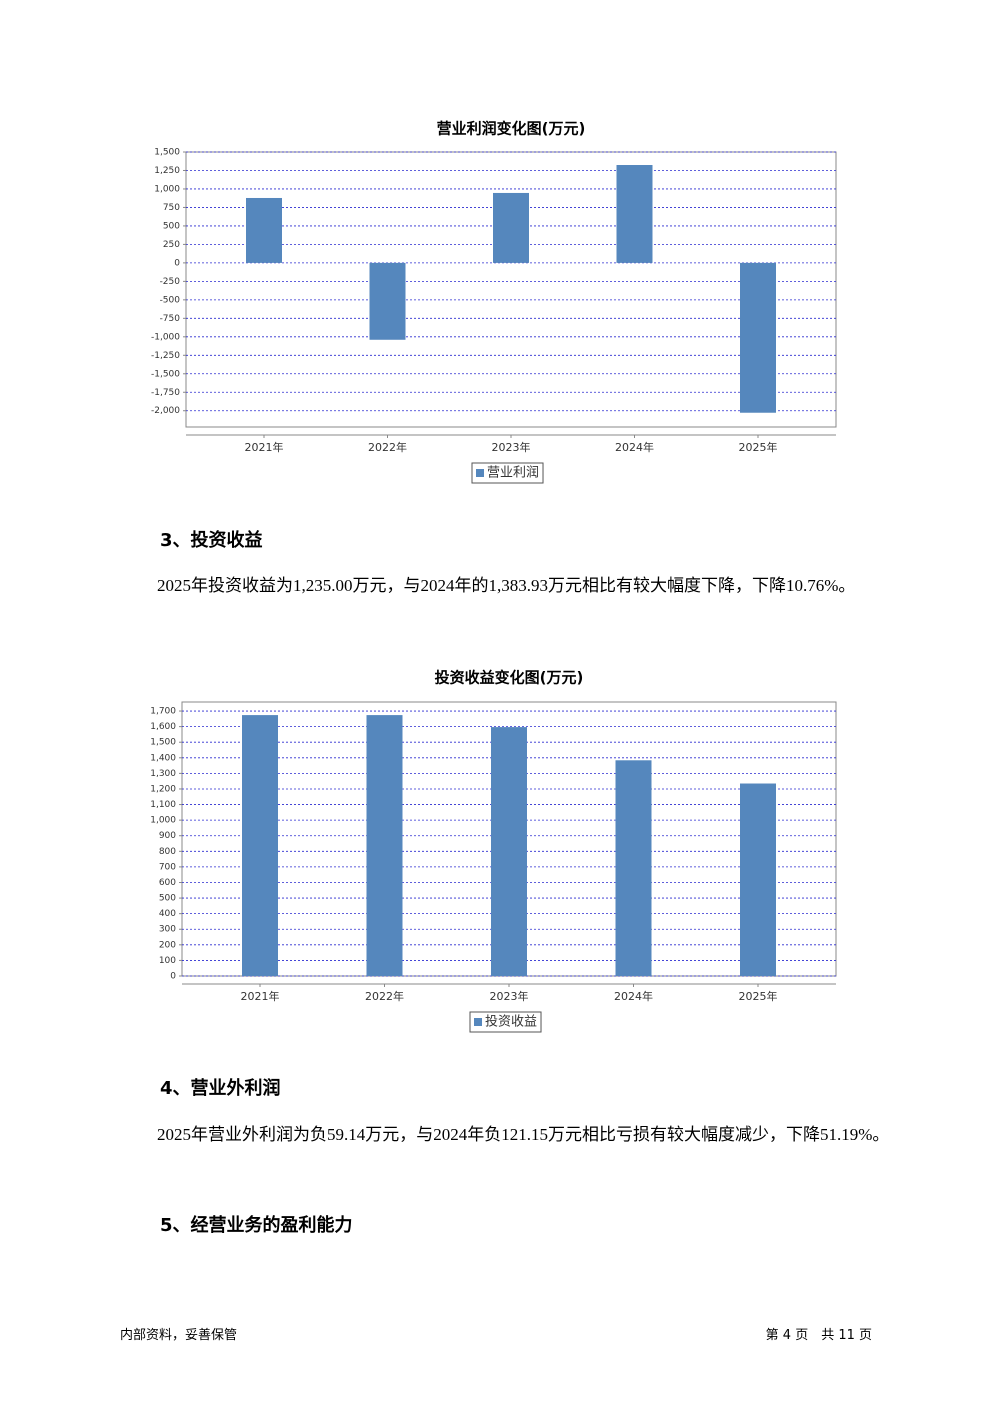 The image size is (992, 1403). What do you see at coordinates (165, 411) in the screenshot?
I see `y-tick-label: -2,000` at bounding box center [165, 411].